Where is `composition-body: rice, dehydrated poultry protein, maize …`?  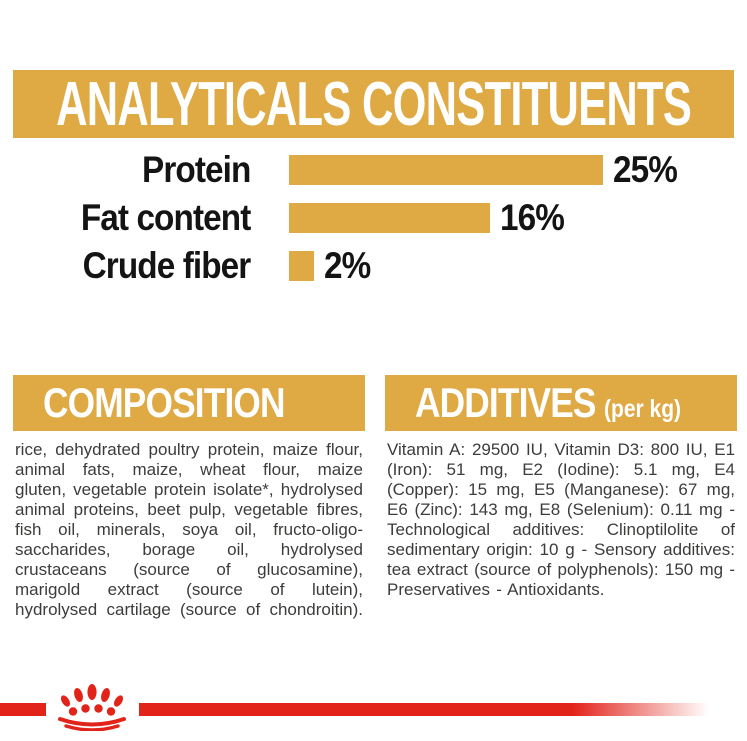
composition-body: rice, dehydrated poultry protein, maize … is located at coordinates (189, 529).